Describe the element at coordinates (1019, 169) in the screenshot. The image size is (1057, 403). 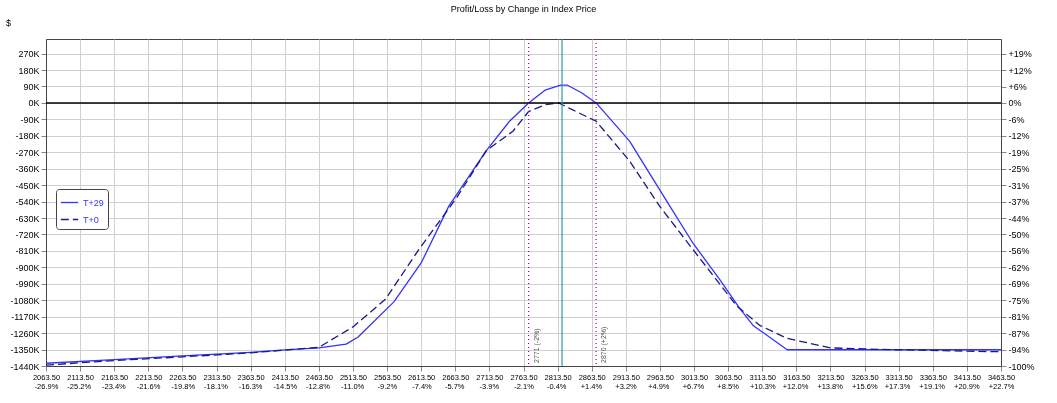
I see `y2-tick-label: -25%` at that location.